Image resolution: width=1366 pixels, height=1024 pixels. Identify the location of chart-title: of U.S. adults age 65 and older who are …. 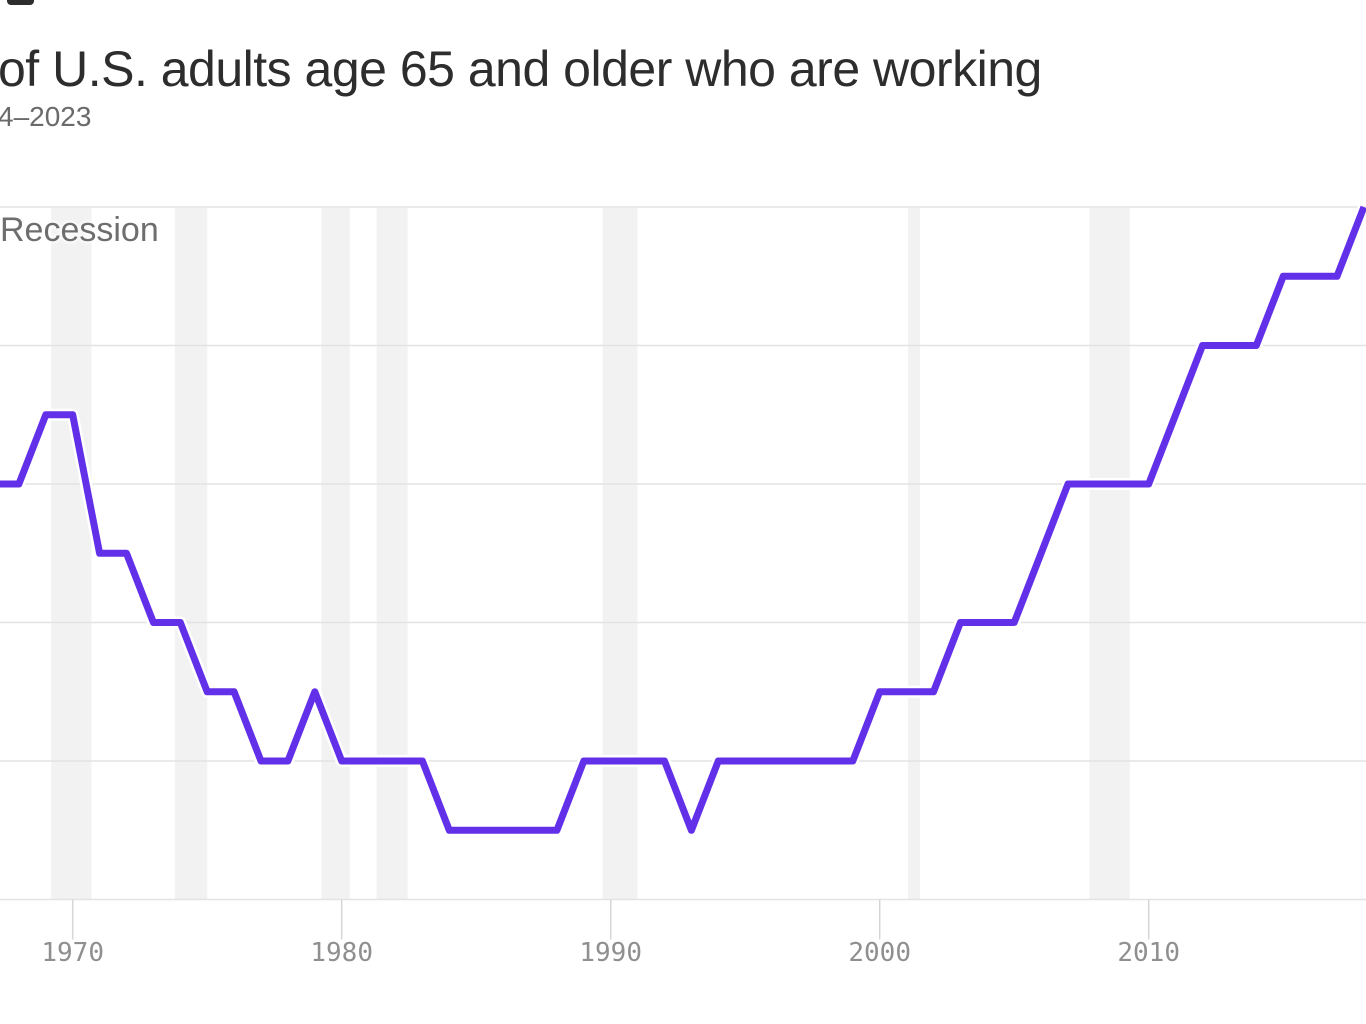
(521, 68).